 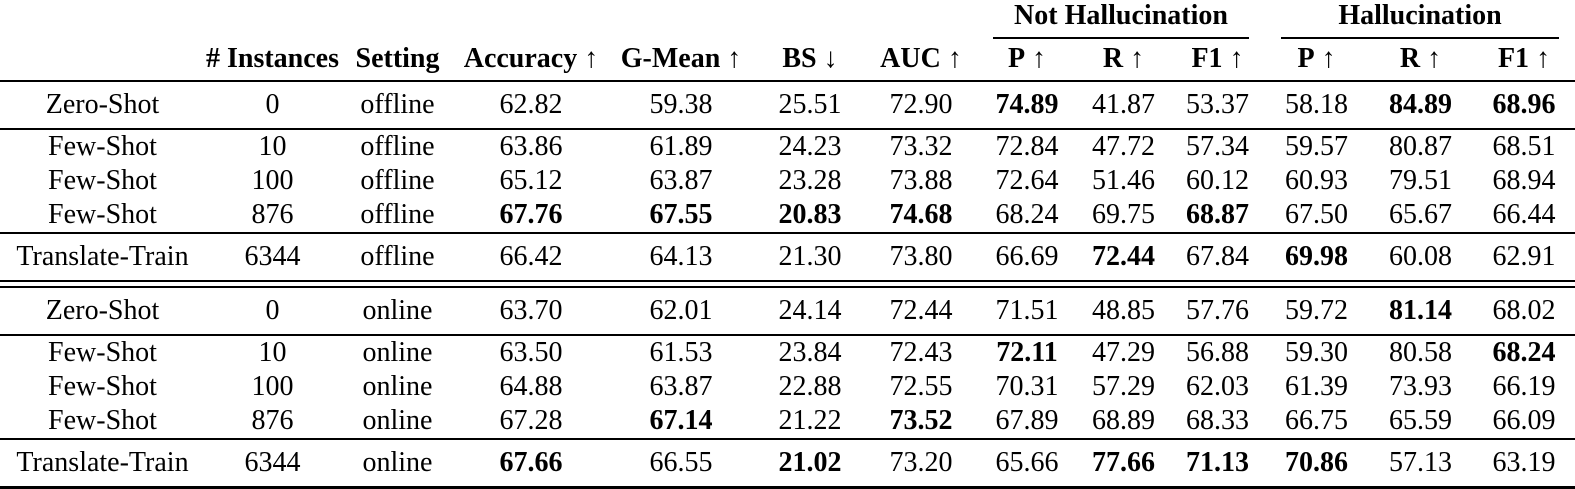 What do you see at coordinates (1317, 257) in the screenshot?
I see `value-cell: 69.98` at bounding box center [1317, 257].